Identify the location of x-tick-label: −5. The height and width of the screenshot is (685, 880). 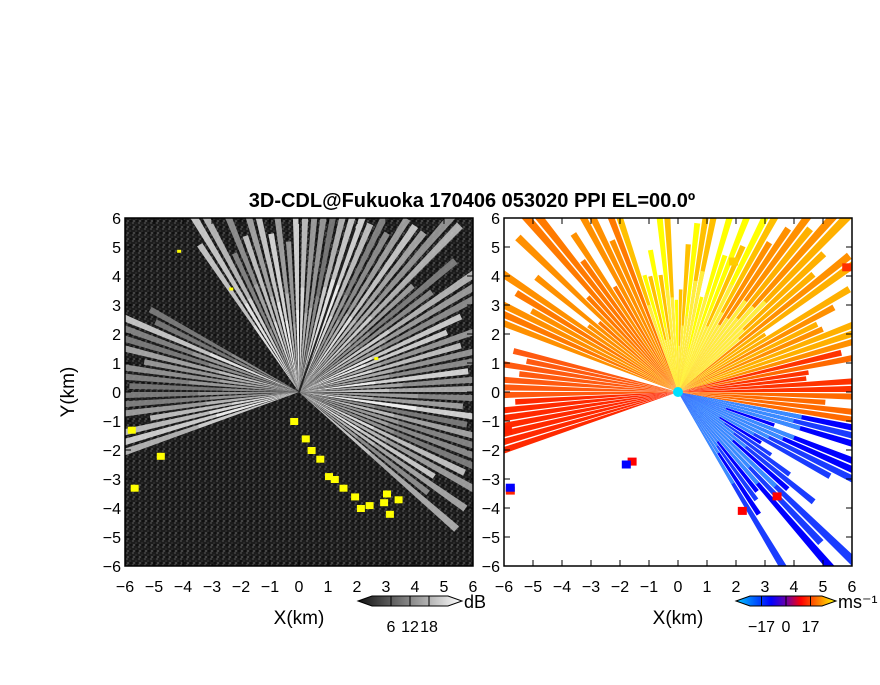
(154, 587).